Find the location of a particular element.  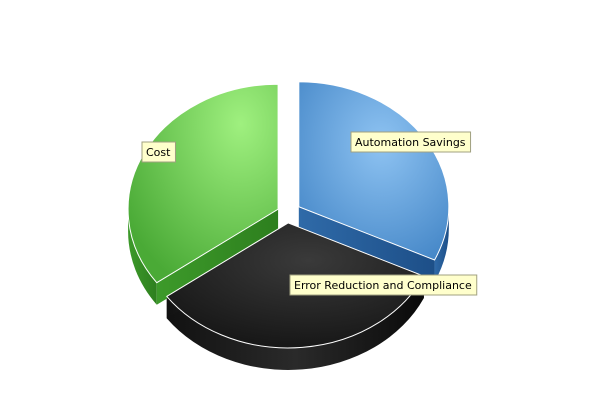

slice-label-0: Automation Savings is located at coordinates (411, 142).